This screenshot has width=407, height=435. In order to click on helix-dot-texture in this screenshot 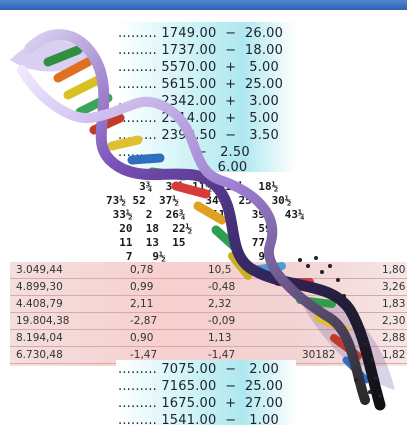, I will do `click(340, 327)`.